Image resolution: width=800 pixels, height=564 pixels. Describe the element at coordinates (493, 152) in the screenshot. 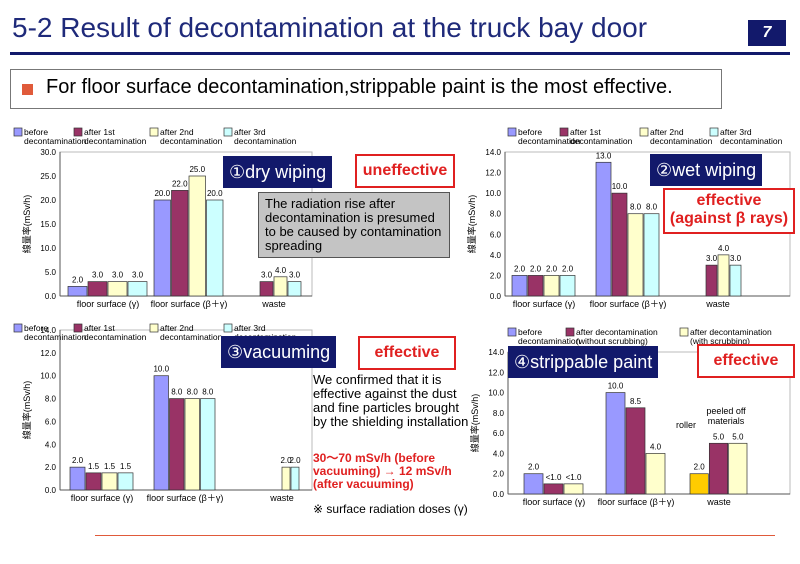

I see `chart2-y-tick-label: 14.0` at that location.